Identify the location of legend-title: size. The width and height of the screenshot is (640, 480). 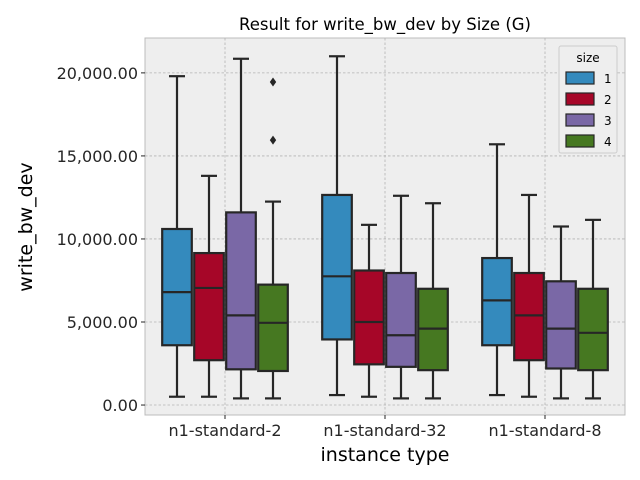
(587, 58).